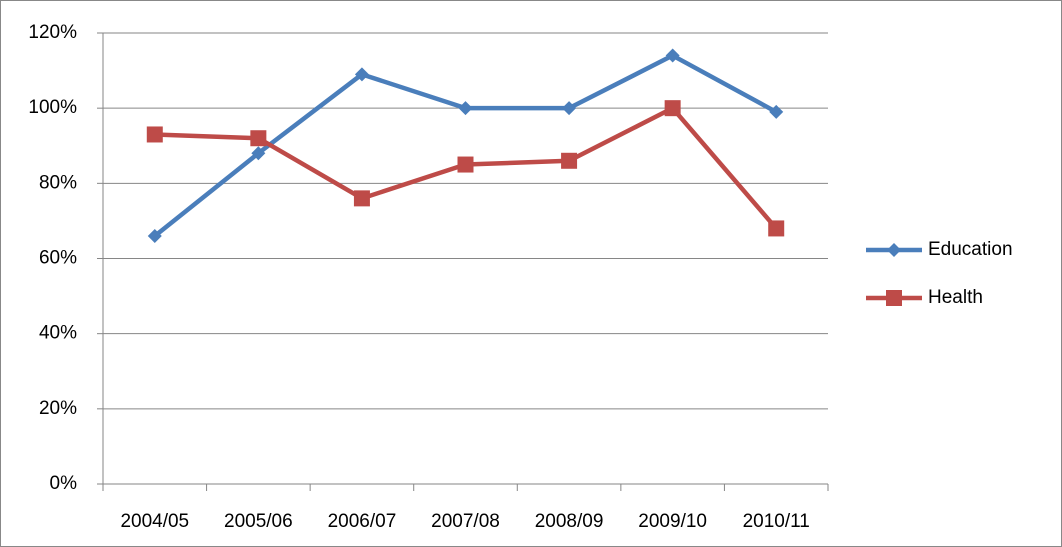 Image resolution: width=1062 pixels, height=547 pixels. What do you see at coordinates (52, 32) in the screenshot?
I see `y-tick-label: 120%` at bounding box center [52, 32].